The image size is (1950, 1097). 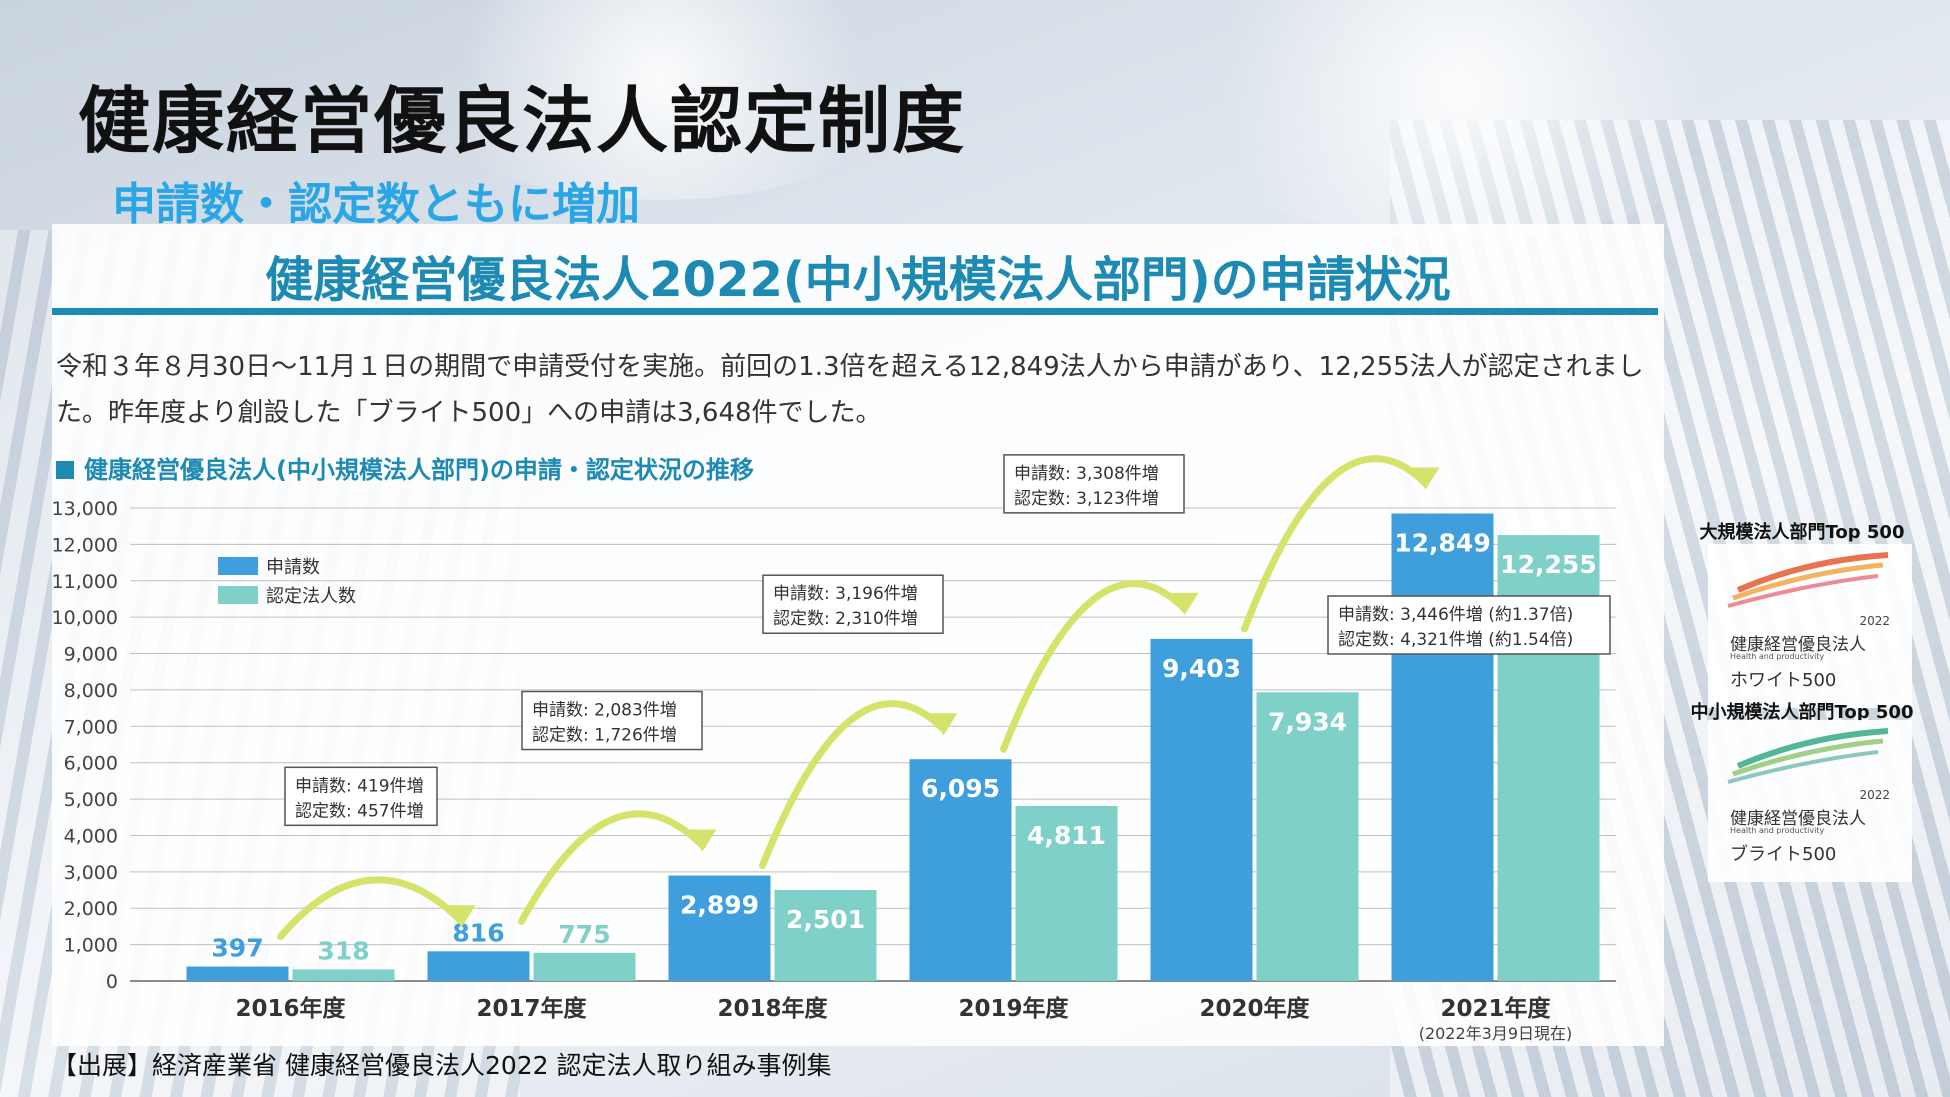 I want to click on bright500-logo-icon, so click(x=1808, y=756).